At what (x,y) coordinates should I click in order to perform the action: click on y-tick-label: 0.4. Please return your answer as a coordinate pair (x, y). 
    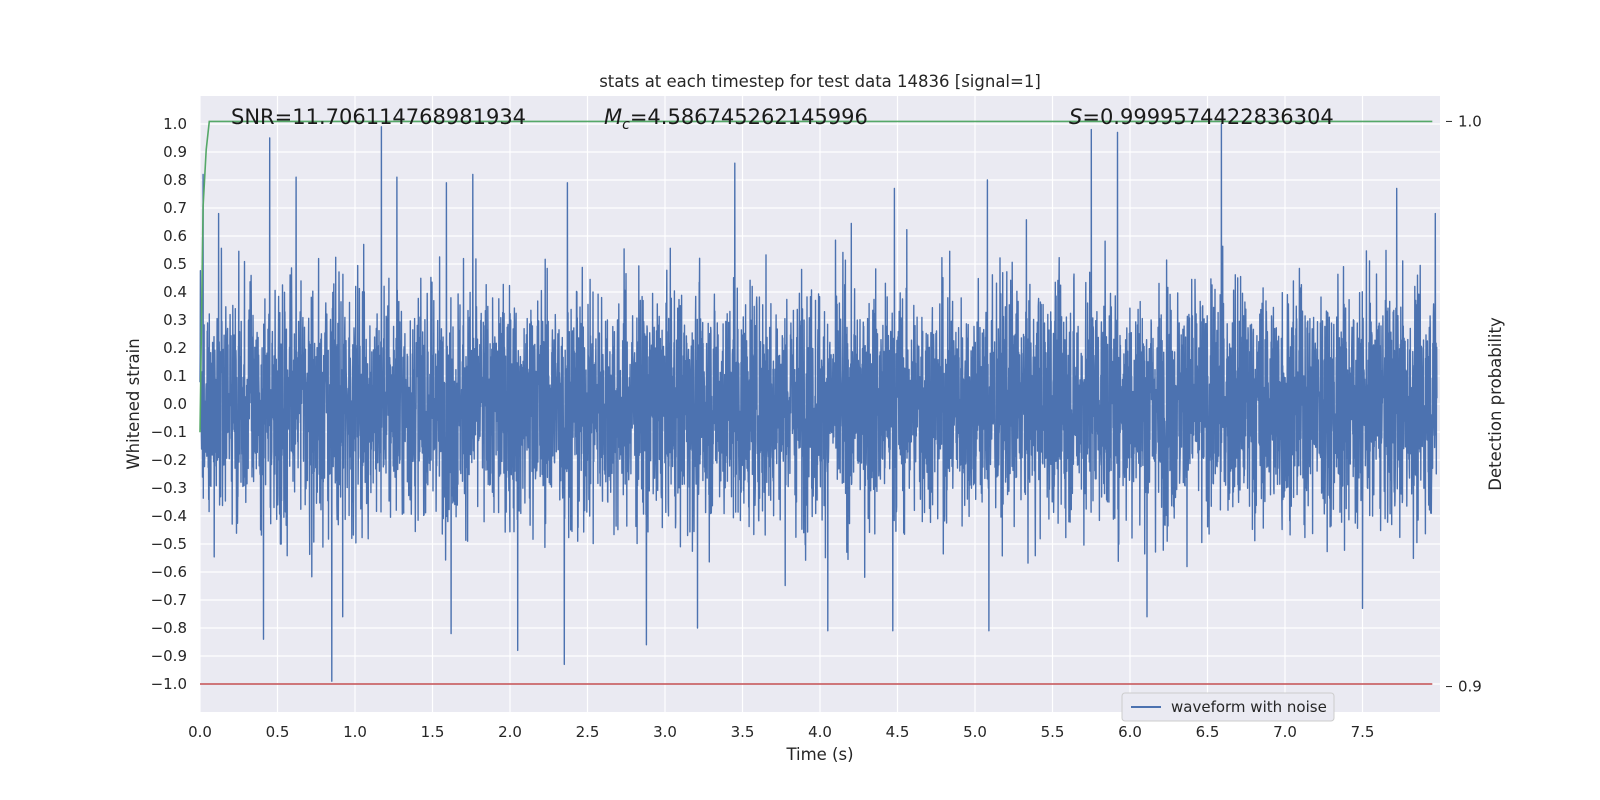
    Looking at the image, I should click on (175, 292).